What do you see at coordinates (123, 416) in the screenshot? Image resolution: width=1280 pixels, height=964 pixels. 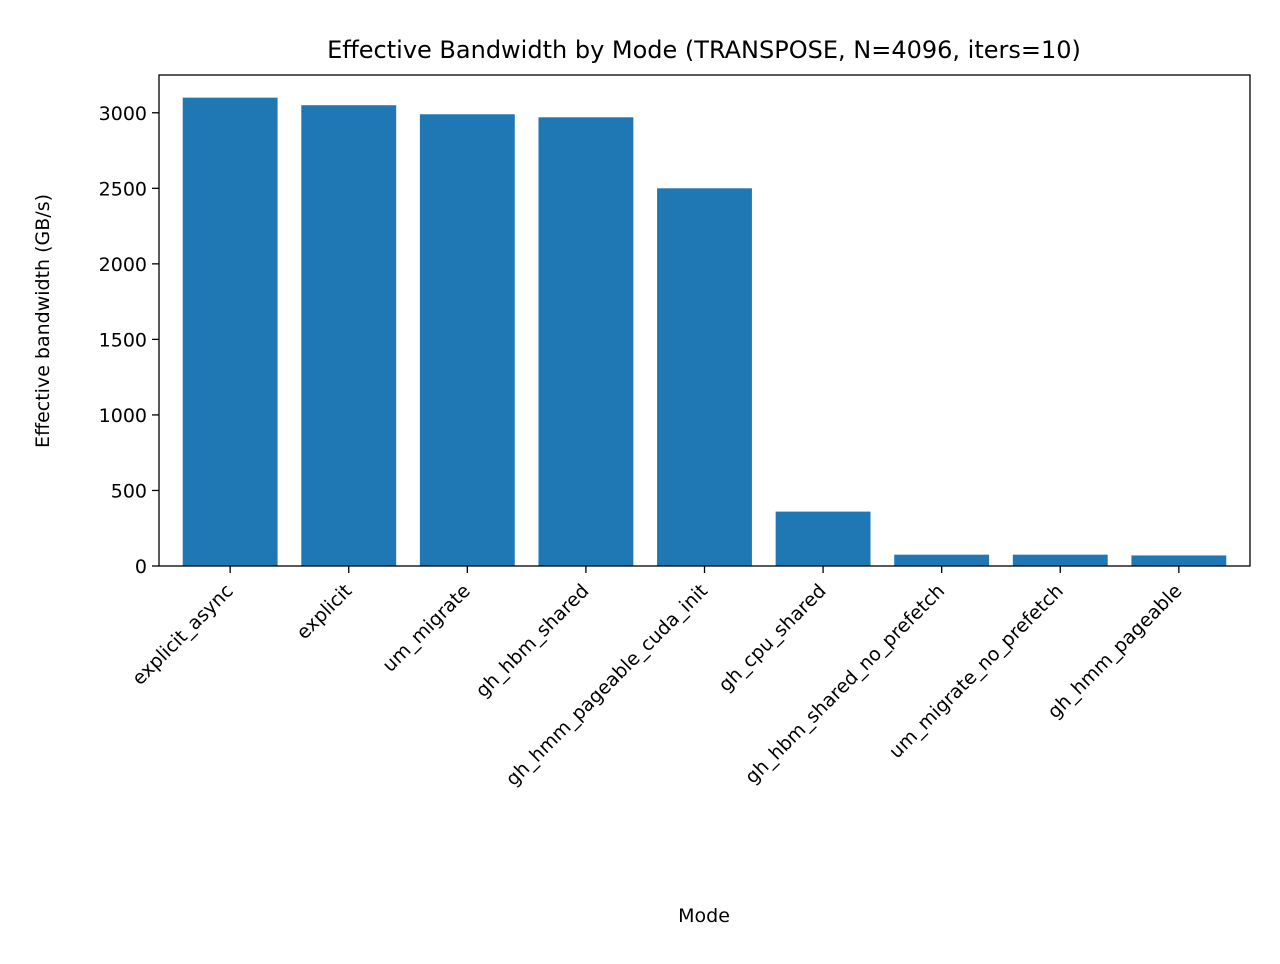 I see `y-tick-label-1000: 1000` at bounding box center [123, 416].